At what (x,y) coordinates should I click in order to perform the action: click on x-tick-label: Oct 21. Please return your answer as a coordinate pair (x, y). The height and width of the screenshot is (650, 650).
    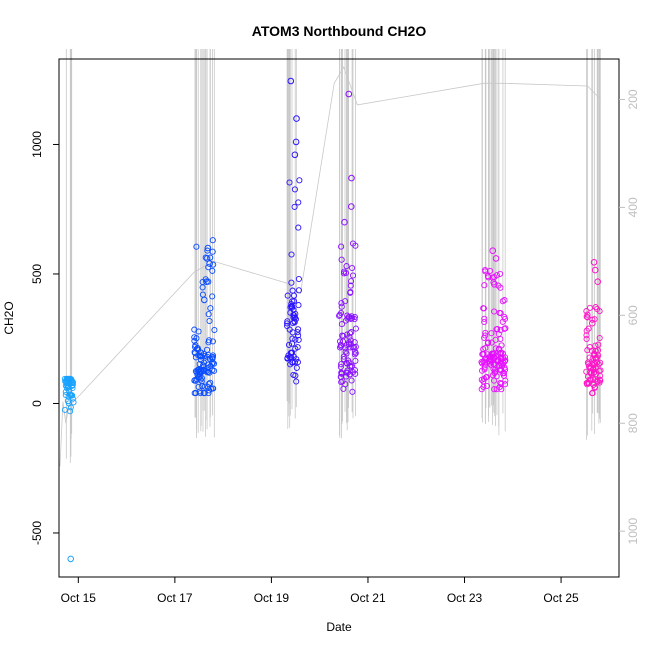
    Looking at the image, I should click on (368, 598).